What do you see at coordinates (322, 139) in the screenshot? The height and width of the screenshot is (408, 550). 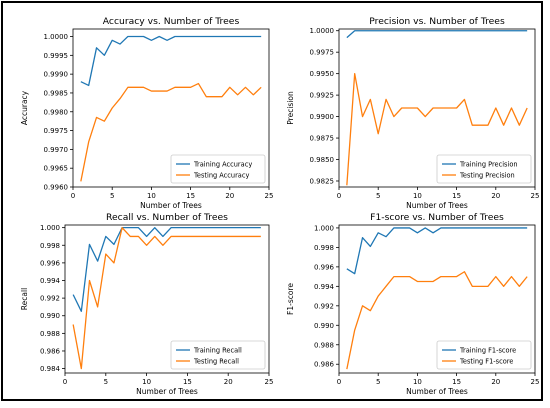 I see `y-tick-label: 0.9875` at bounding box center [322, 139].